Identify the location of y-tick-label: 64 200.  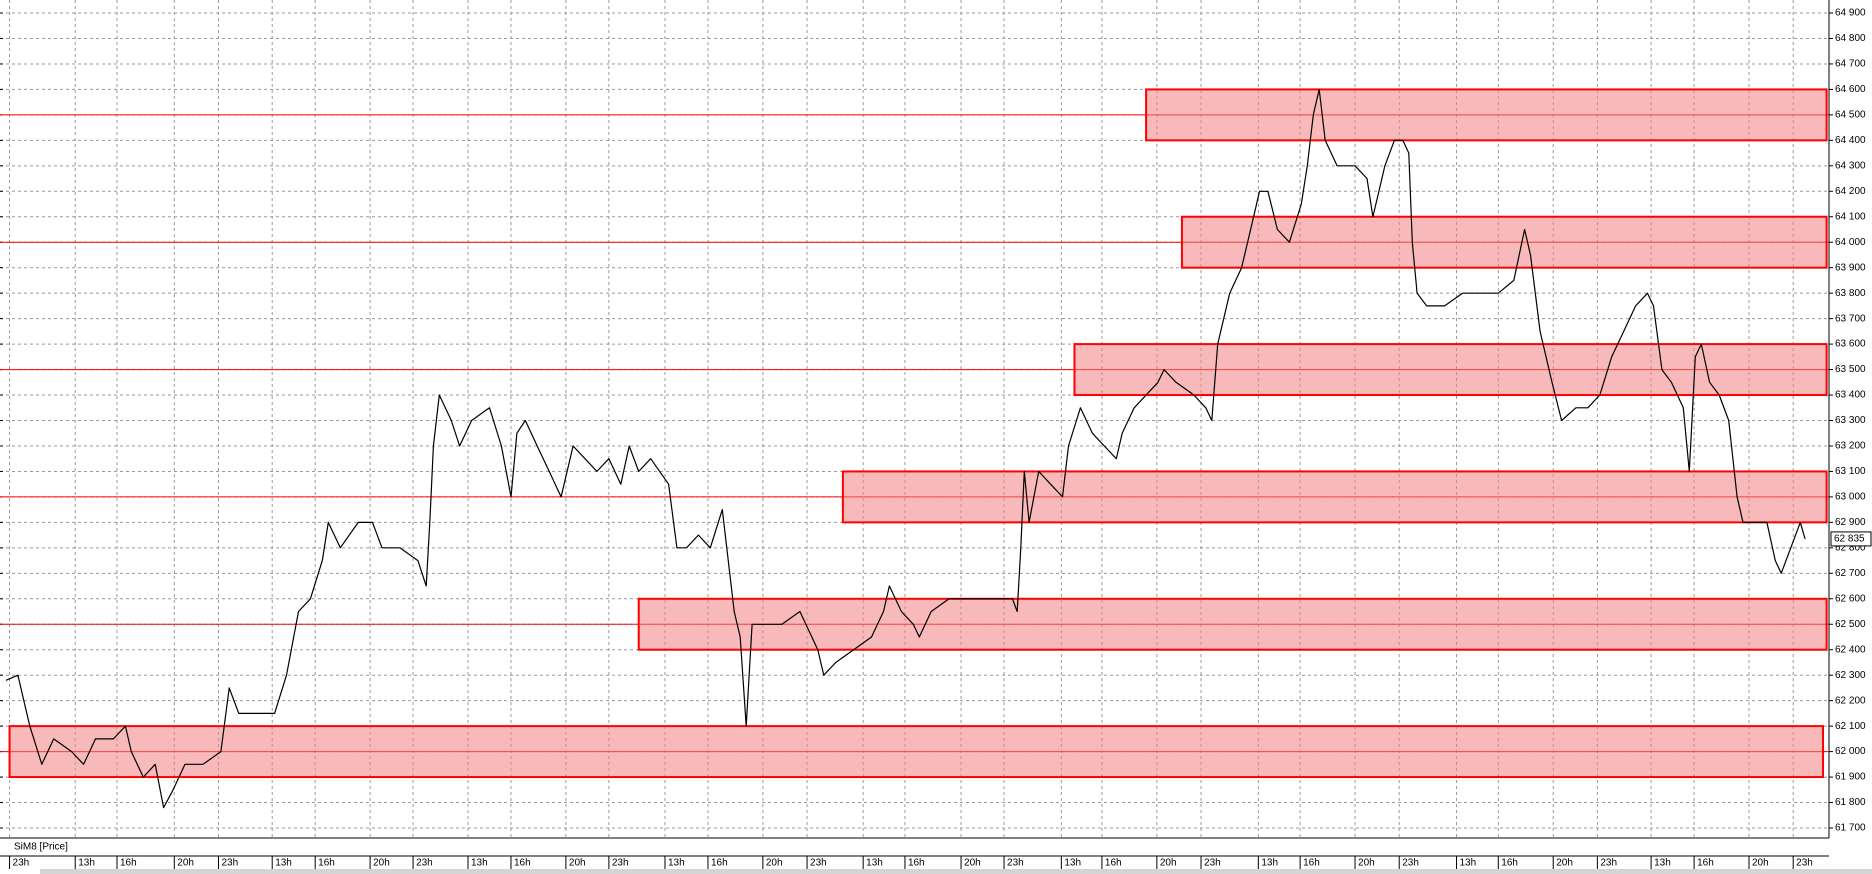
(1850, 191).